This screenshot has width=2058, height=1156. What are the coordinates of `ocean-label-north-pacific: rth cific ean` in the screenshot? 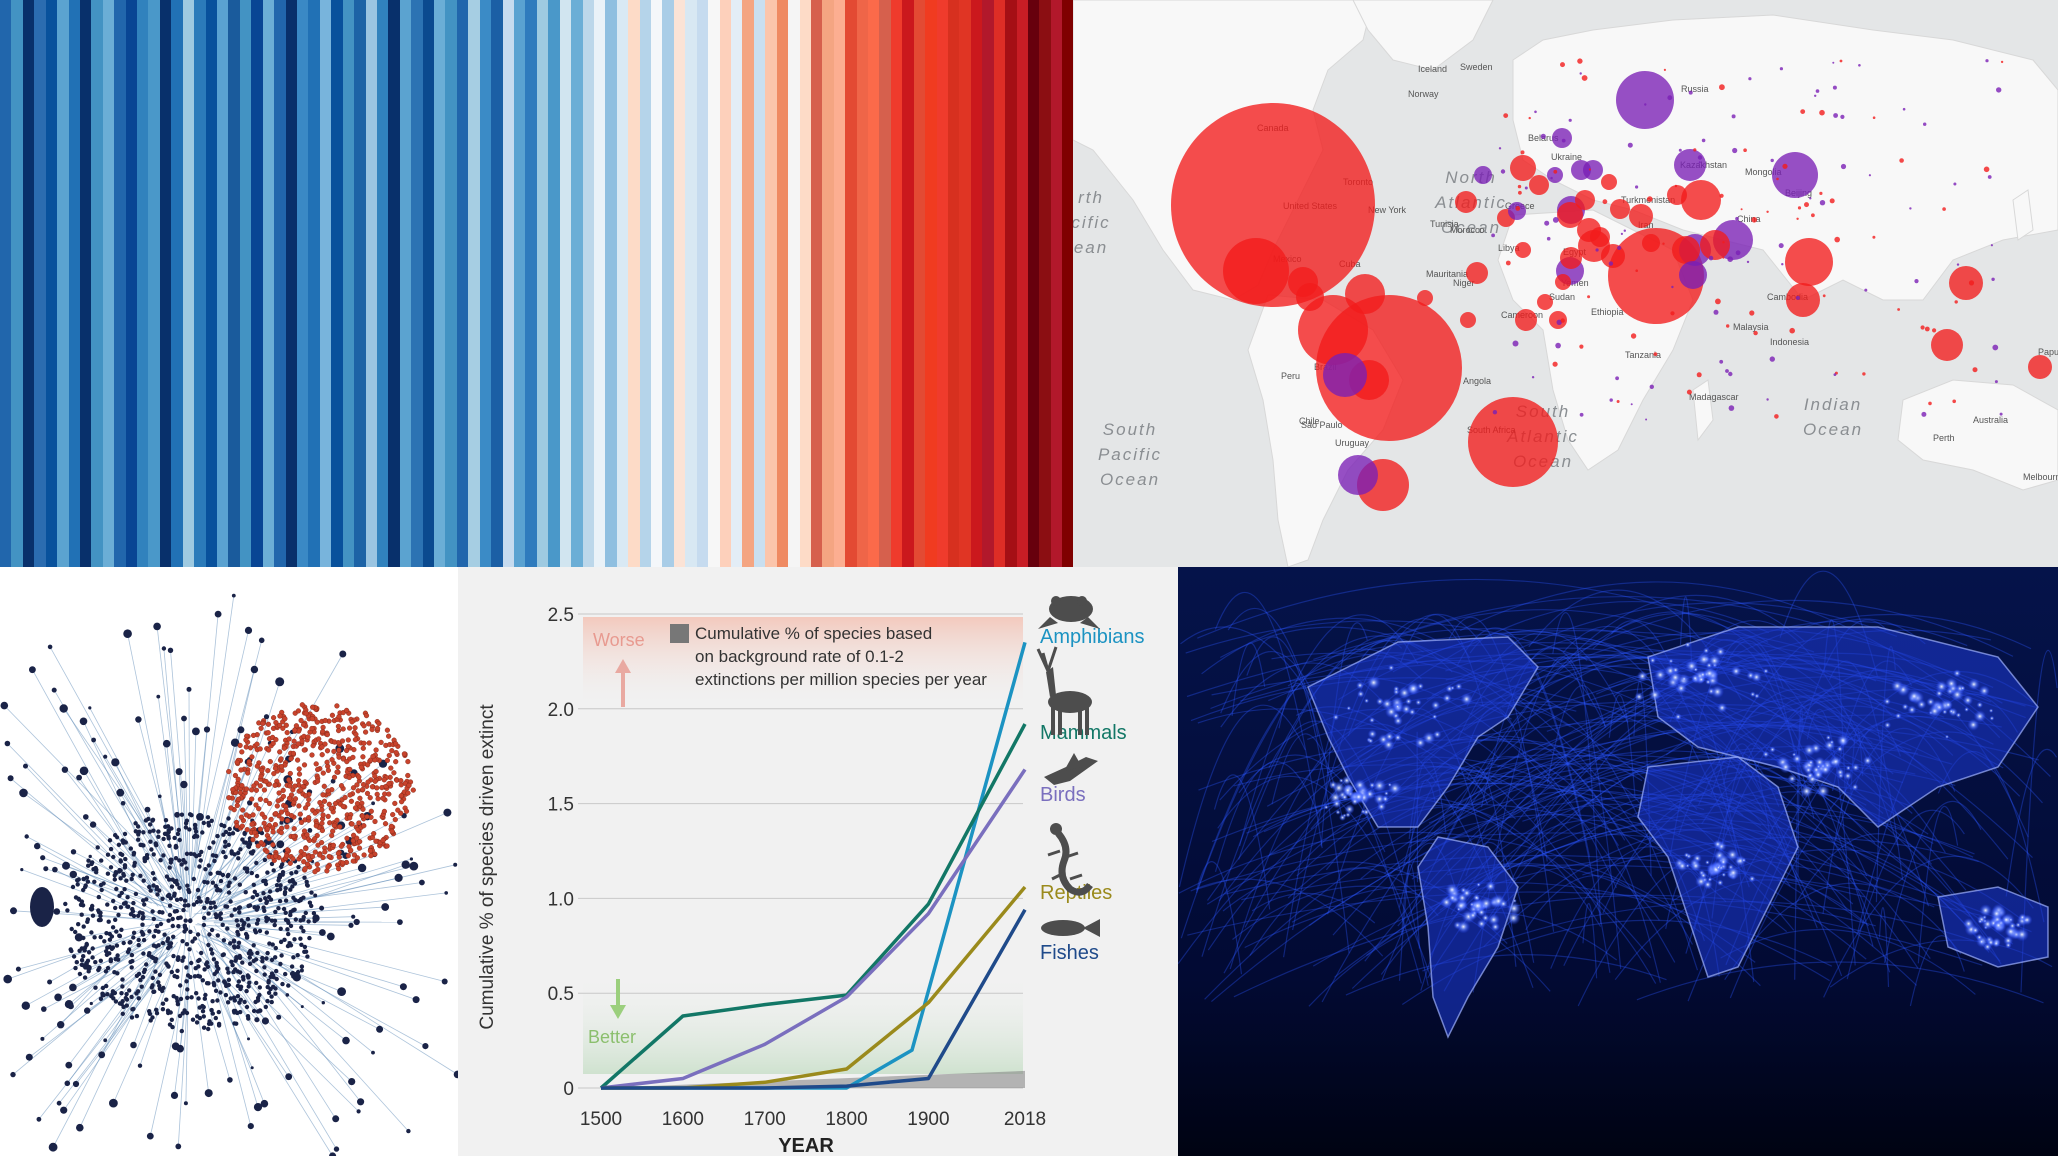 It's located at (1092, 222).